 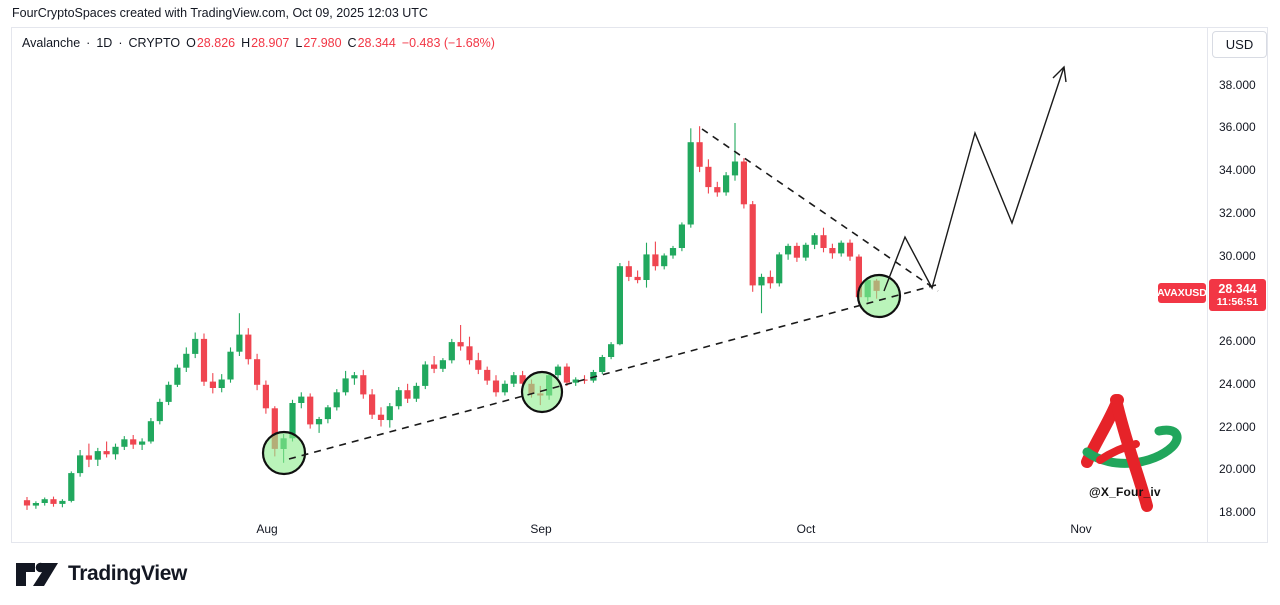 I want to click on time-tick-label: Oct, so click(x=806, y=529).